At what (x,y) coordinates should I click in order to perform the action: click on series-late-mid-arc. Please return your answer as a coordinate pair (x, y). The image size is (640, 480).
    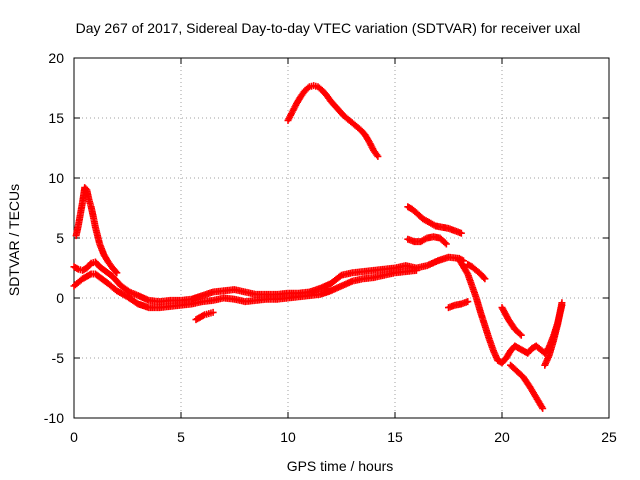
    Looking at the image, I should click on (427, 240).